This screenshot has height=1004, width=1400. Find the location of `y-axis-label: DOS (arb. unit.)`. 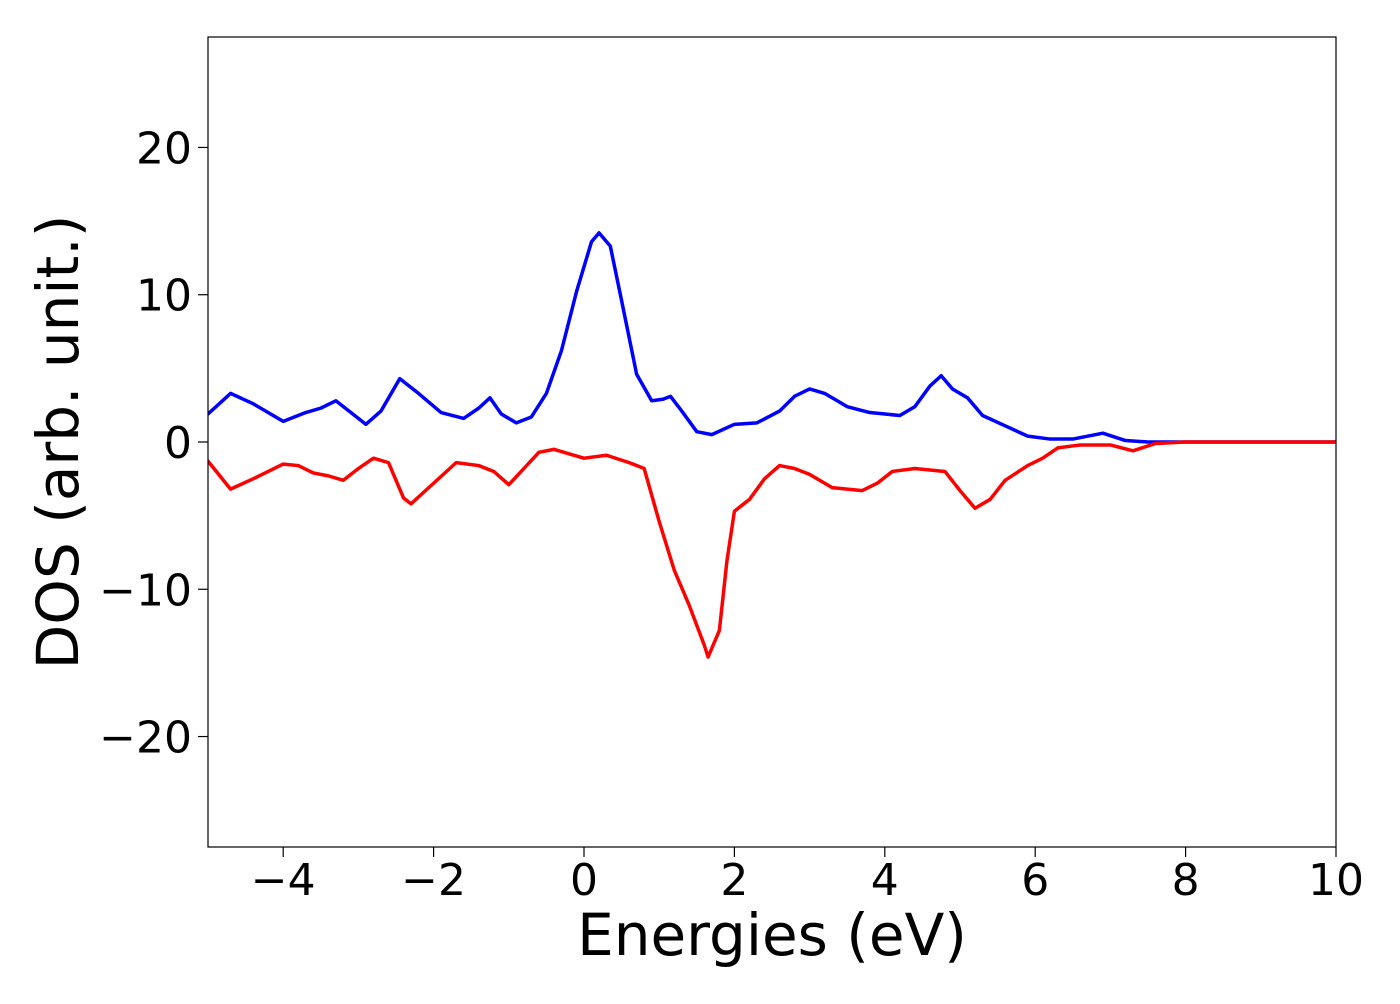

y-axis-label: DOS (arb. unit.) is located at coordinates (58, 442).